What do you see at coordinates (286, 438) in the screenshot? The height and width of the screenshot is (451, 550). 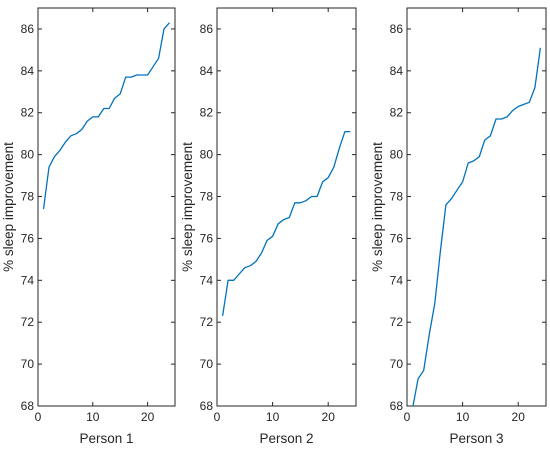 I see `x-axis-label: Person 2` at bounding box center [286, 438].